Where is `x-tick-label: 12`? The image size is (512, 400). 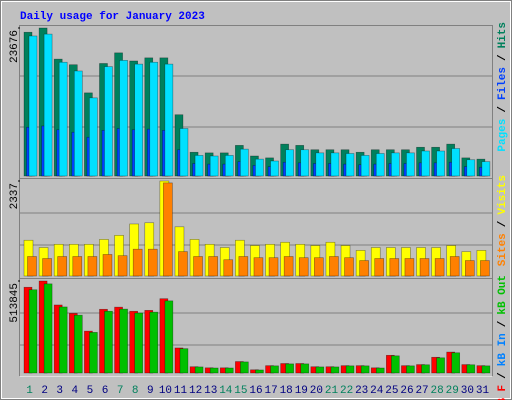 x-tick-label: 12 is located at coordinates (195, 391).